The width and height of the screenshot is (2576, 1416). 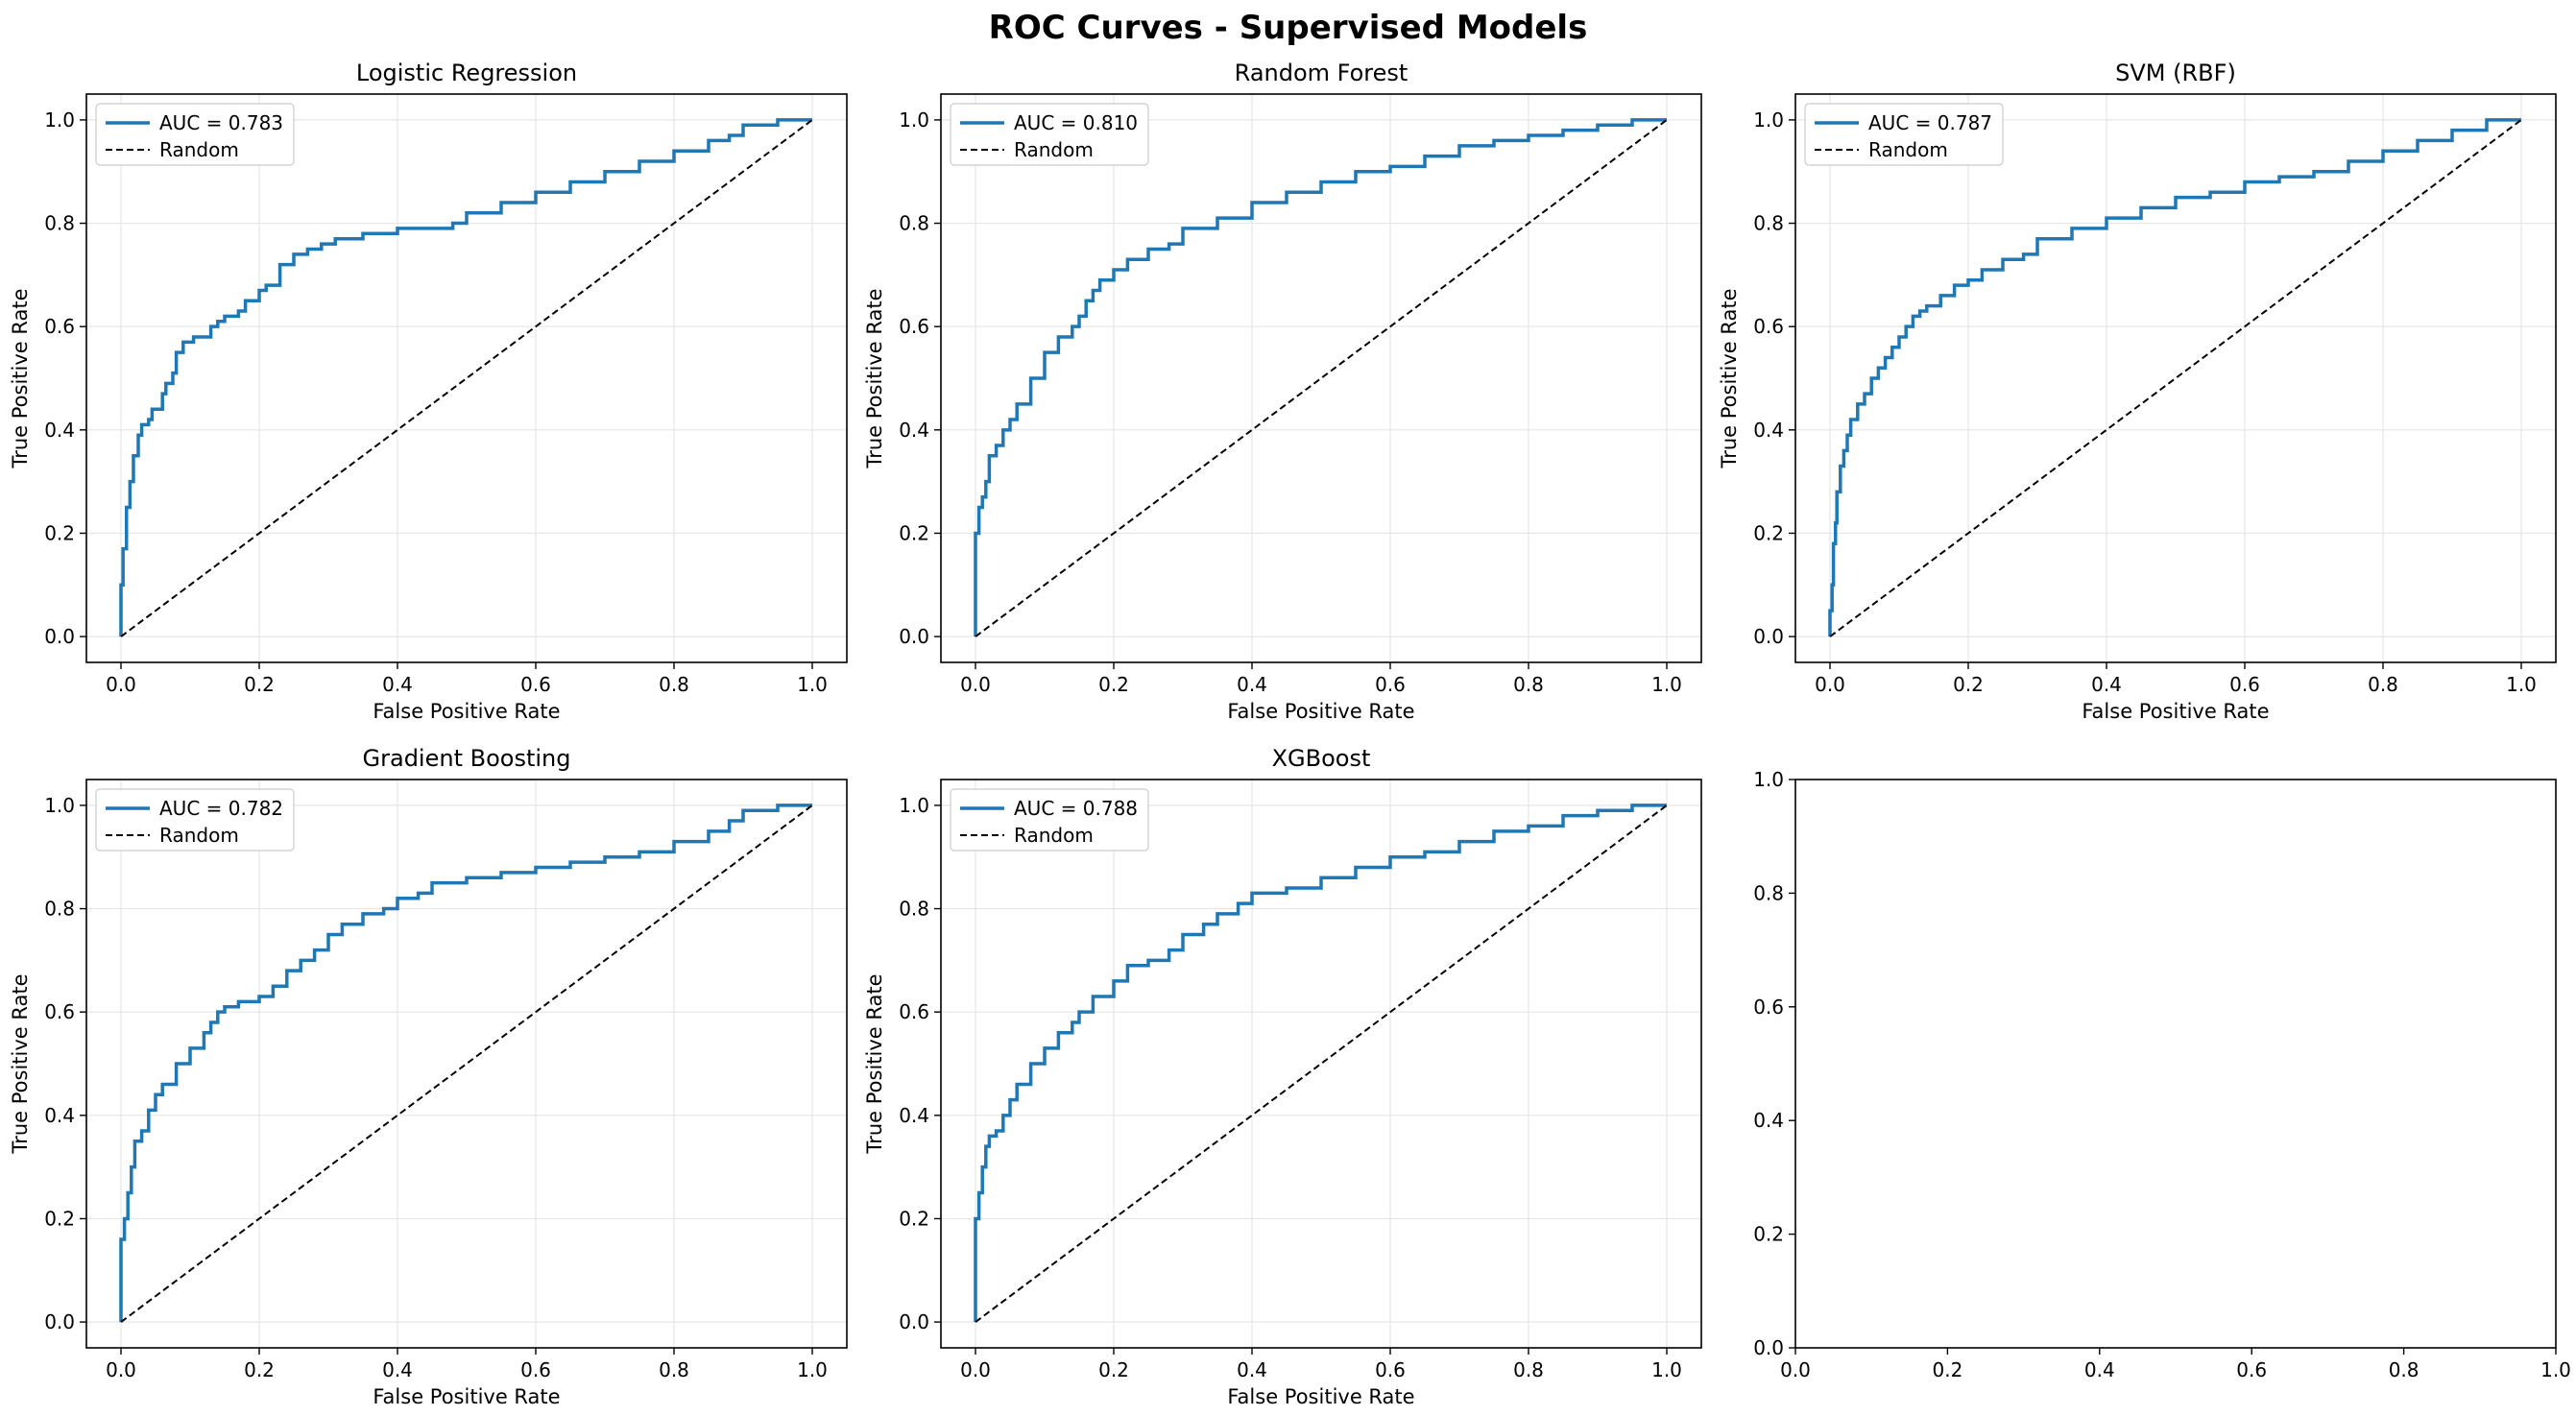 What do you see at coordinates (1076, 809) in the screenshot?
I see `legend-label: AUC = 0.788` at bounding box center [1076, 809].